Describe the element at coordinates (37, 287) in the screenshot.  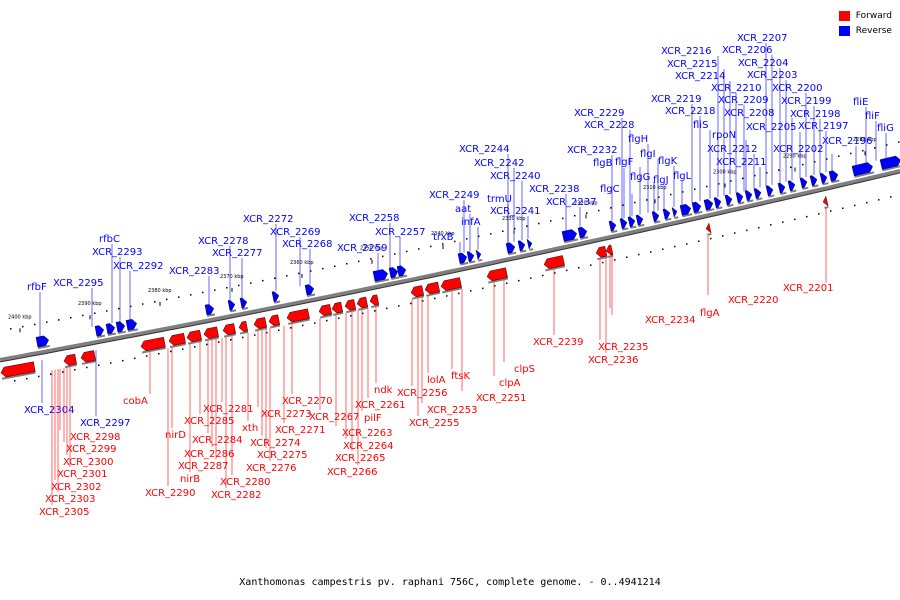
I see `reverse-gene-label: rfbF` at that location.